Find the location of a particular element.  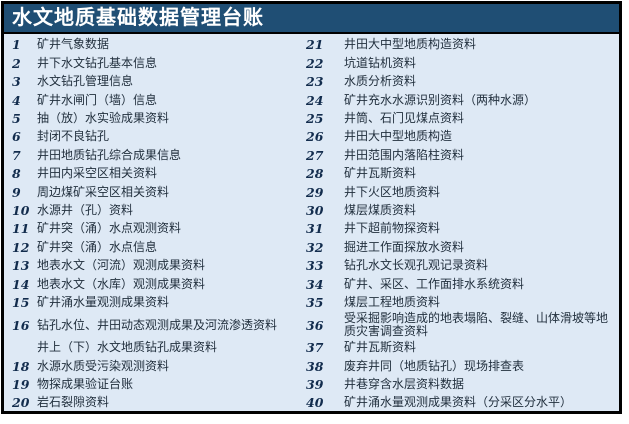

ledger-item-right: 井田范围内落陷柱资料 is located at coordinates (404, 154).